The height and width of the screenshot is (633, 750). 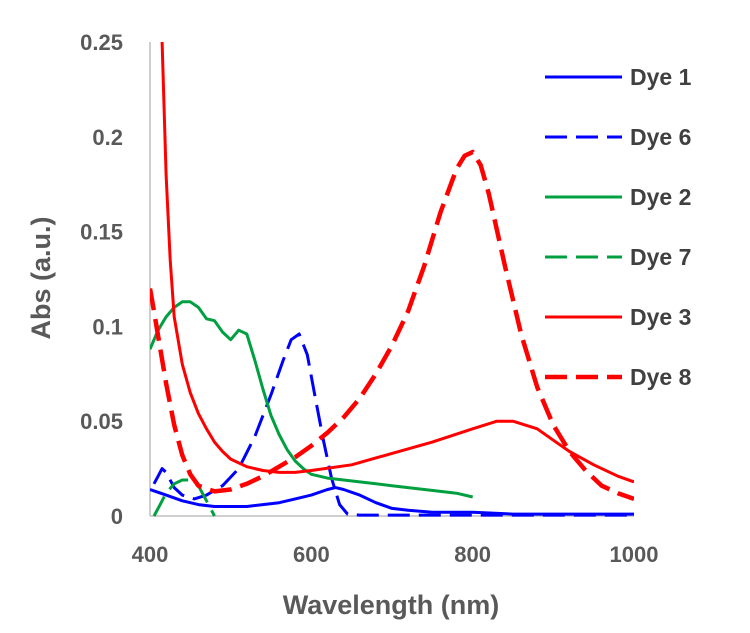 What do you see at coordinates (660, 197) in the screenshot?
I see `legend-label: Dye 2` at bounding box center [660, 197].